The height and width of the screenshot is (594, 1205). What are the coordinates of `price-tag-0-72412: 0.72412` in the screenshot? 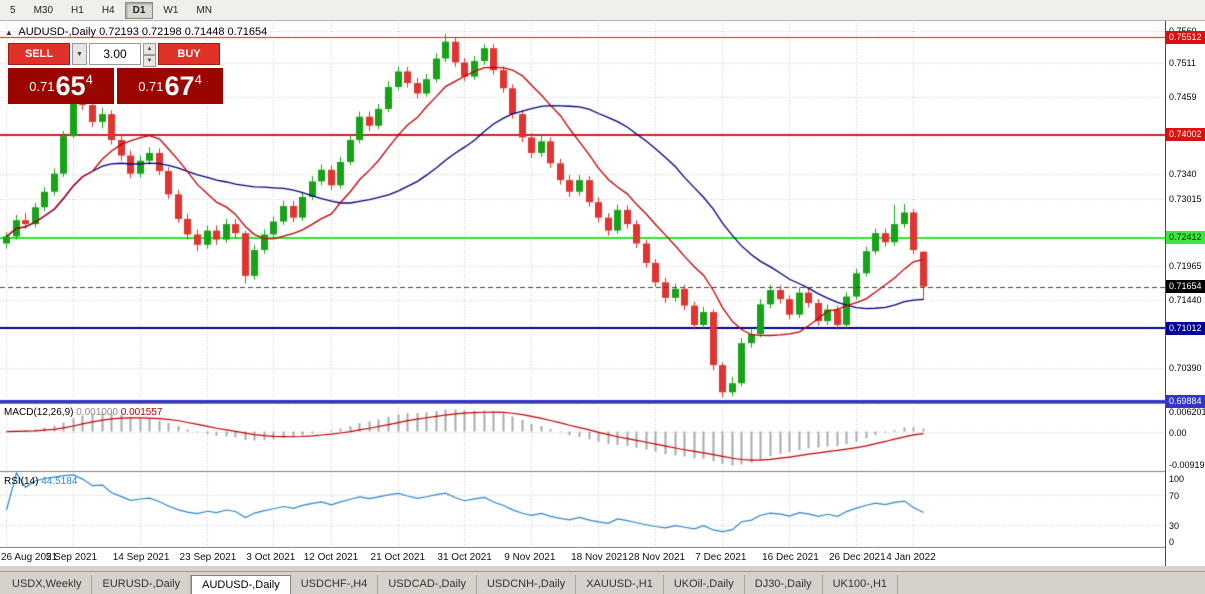 It's located at (1185, 238).